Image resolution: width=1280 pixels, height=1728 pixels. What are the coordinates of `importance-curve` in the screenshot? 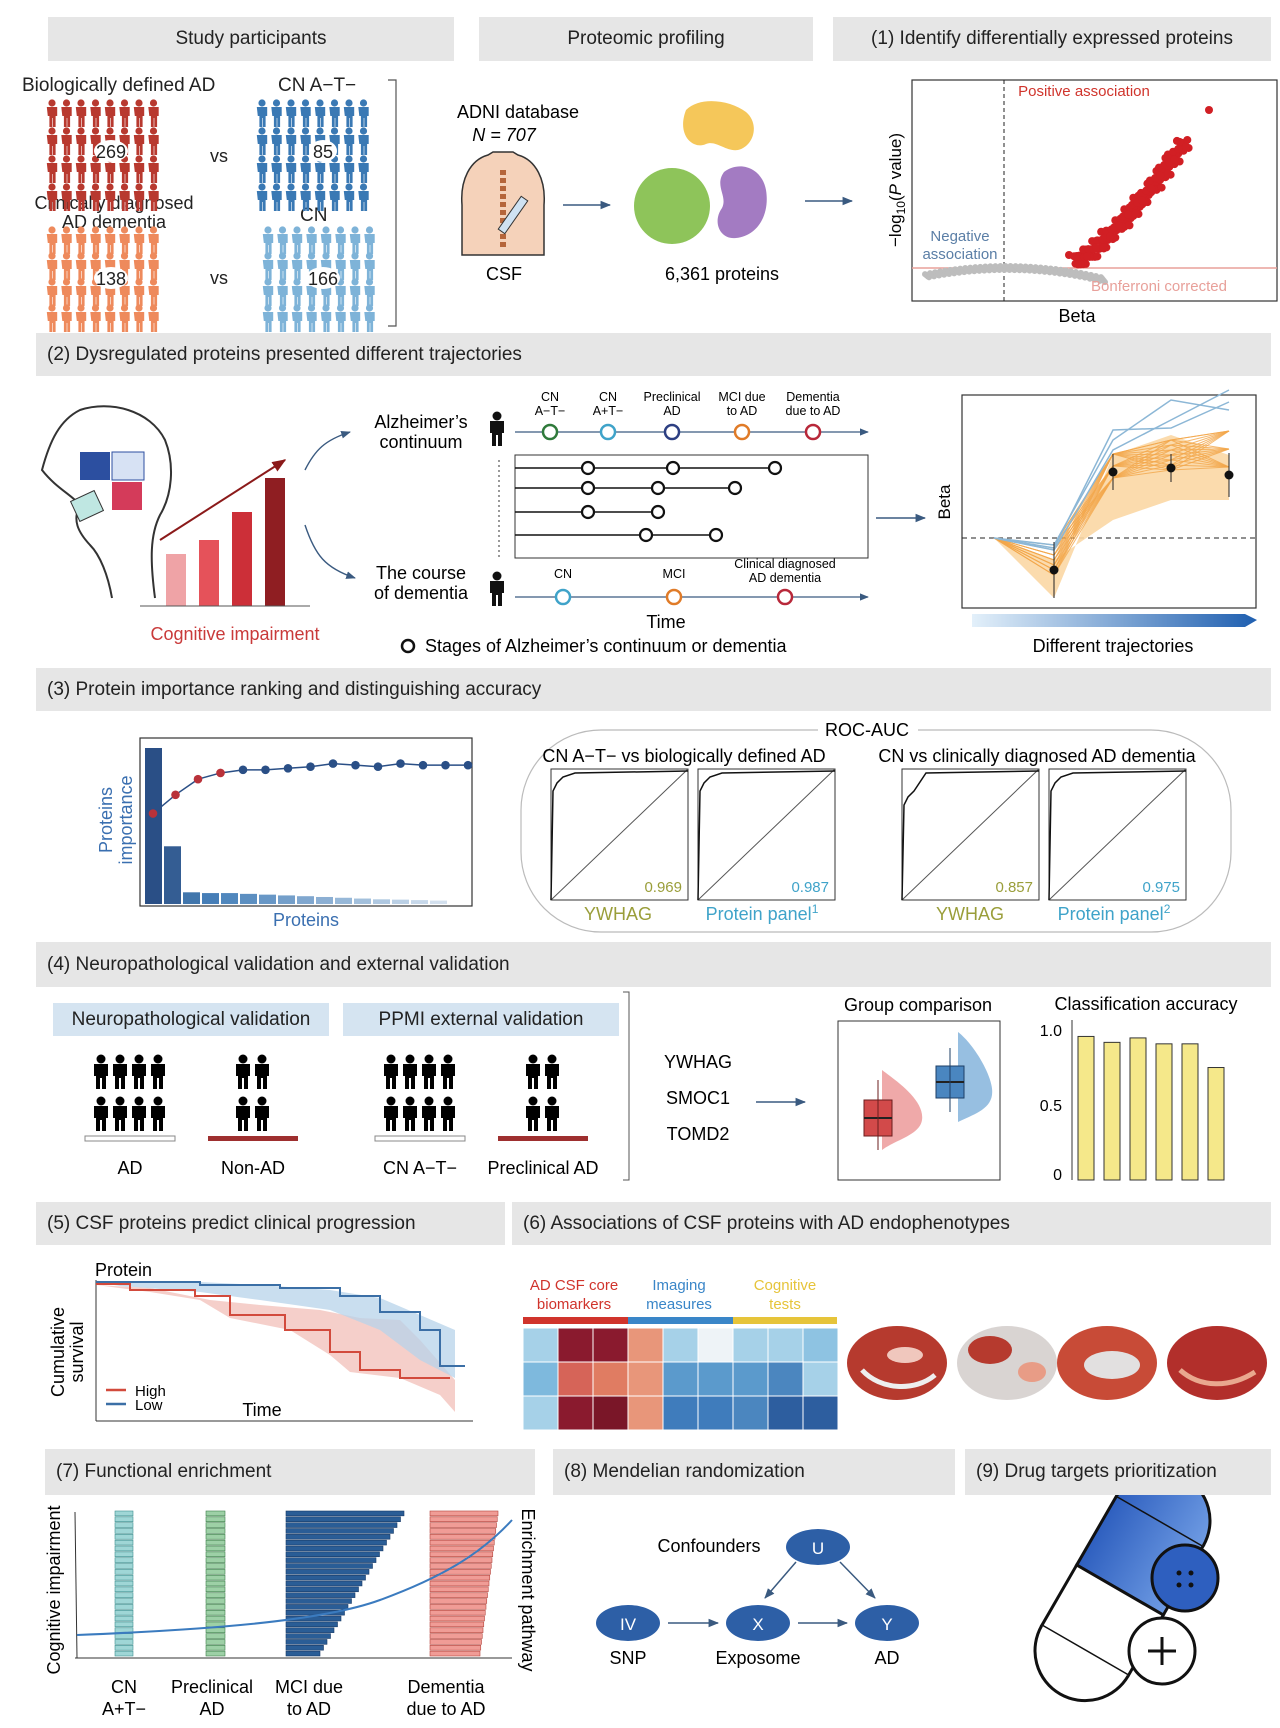 It's located at (310, 788).